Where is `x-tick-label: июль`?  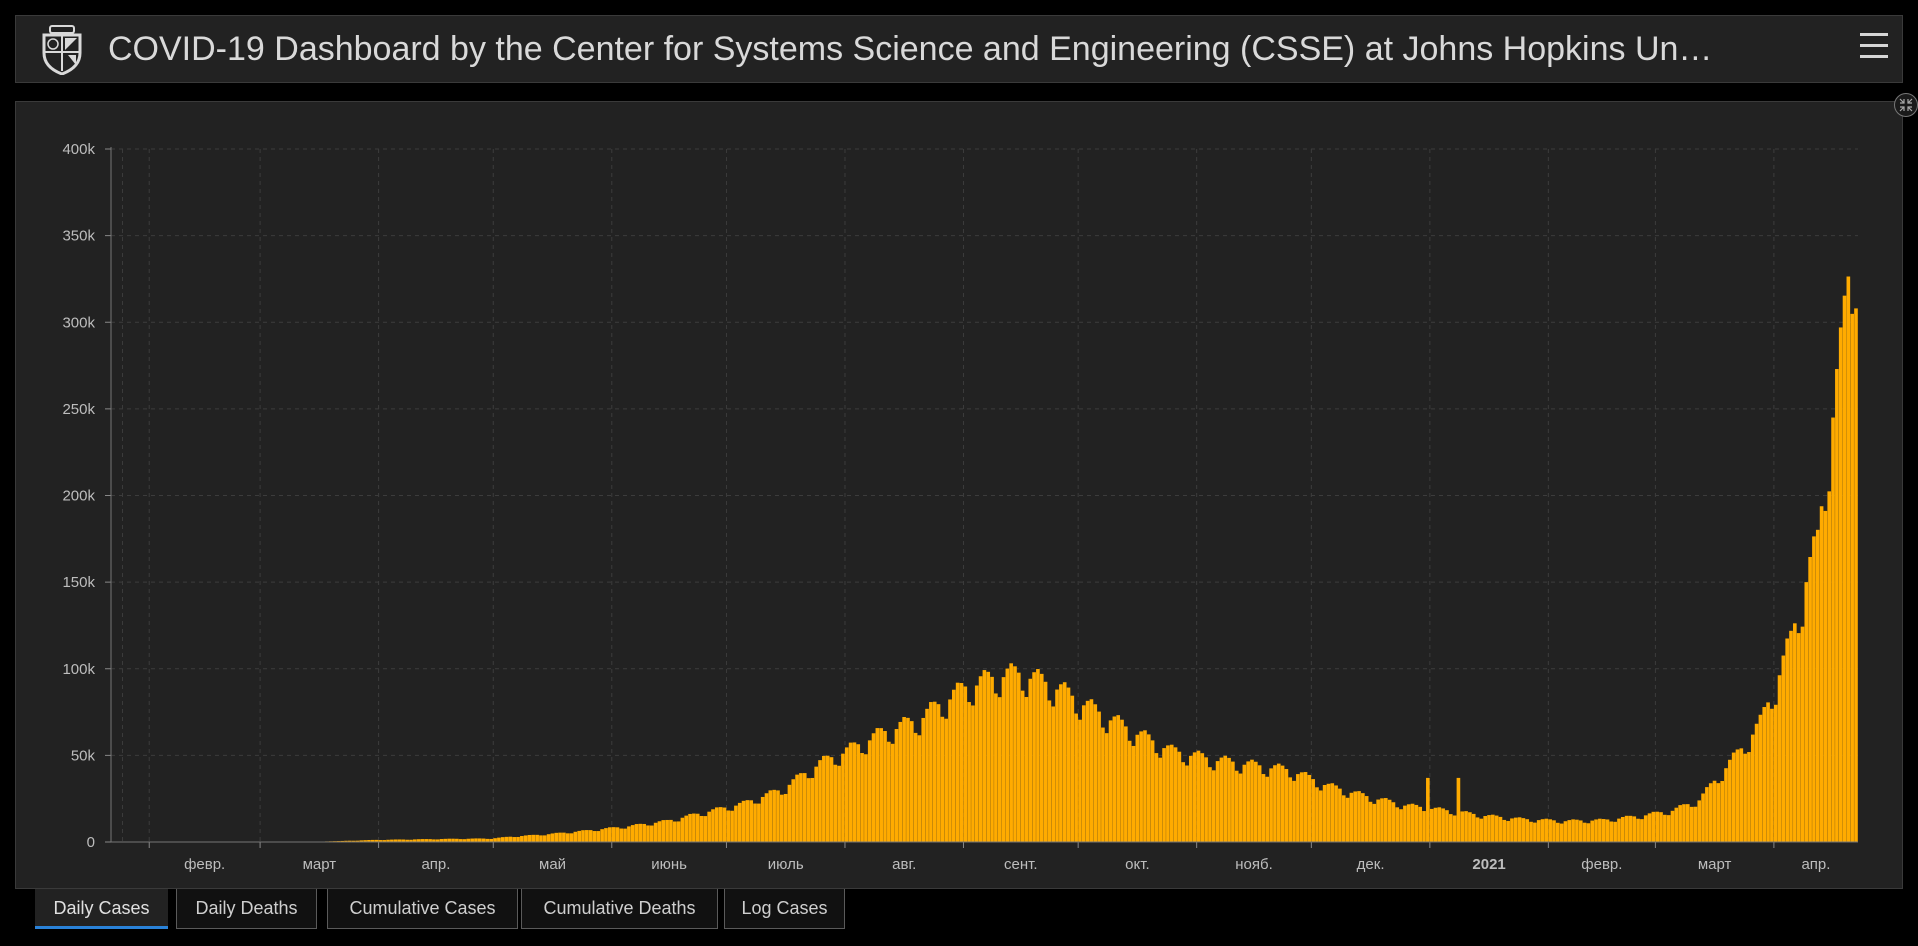
x-tick-label: июль is located at coordinates (786, 864).